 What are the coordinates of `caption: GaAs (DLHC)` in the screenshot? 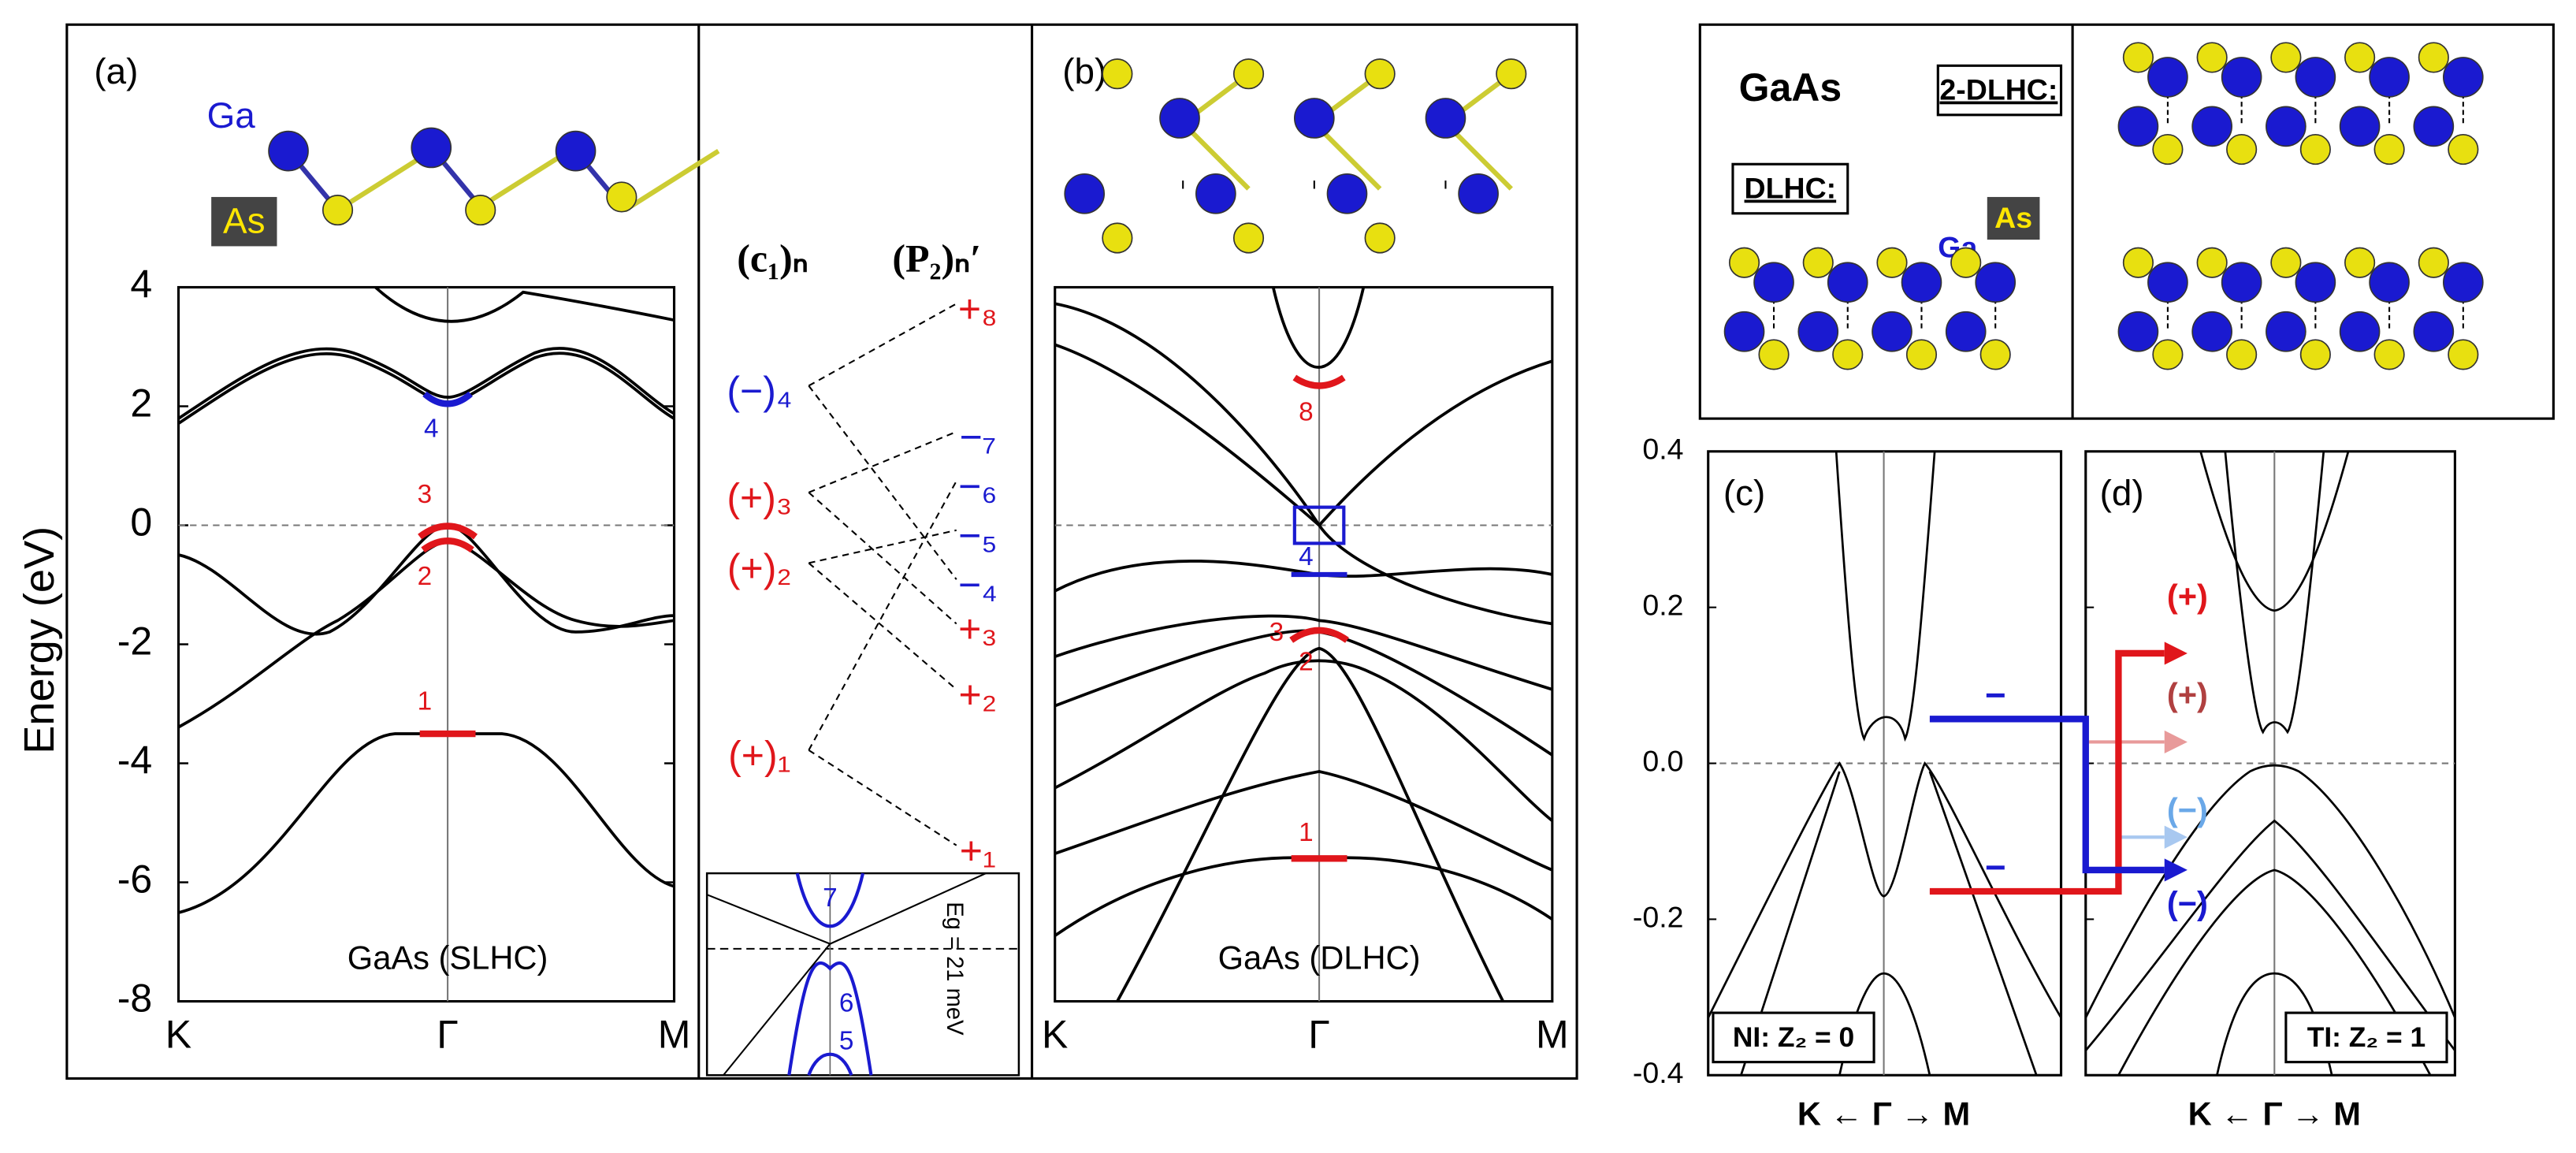 It's located at (1319, 957).